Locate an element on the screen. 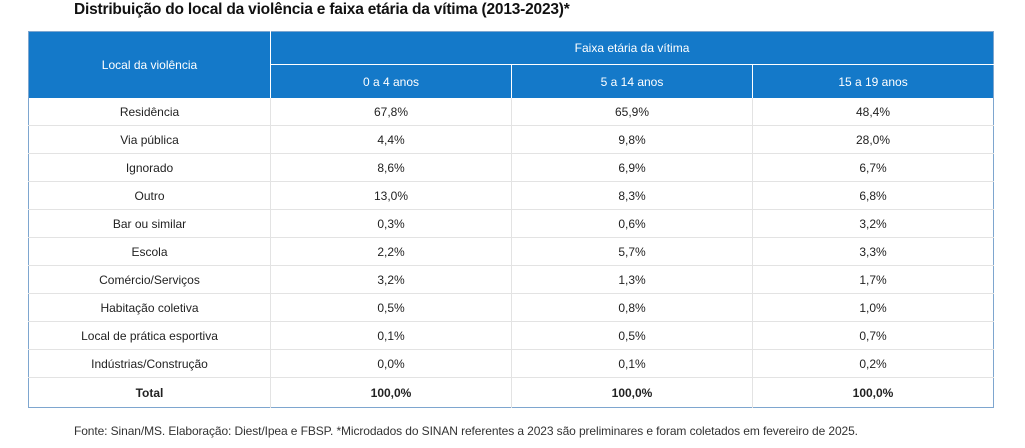 Image resolution: width=1025 pixels, height=448 pixels. table-row: Via pública 4,4% 9,8% 28,0% is located at coordinates (511, 139).